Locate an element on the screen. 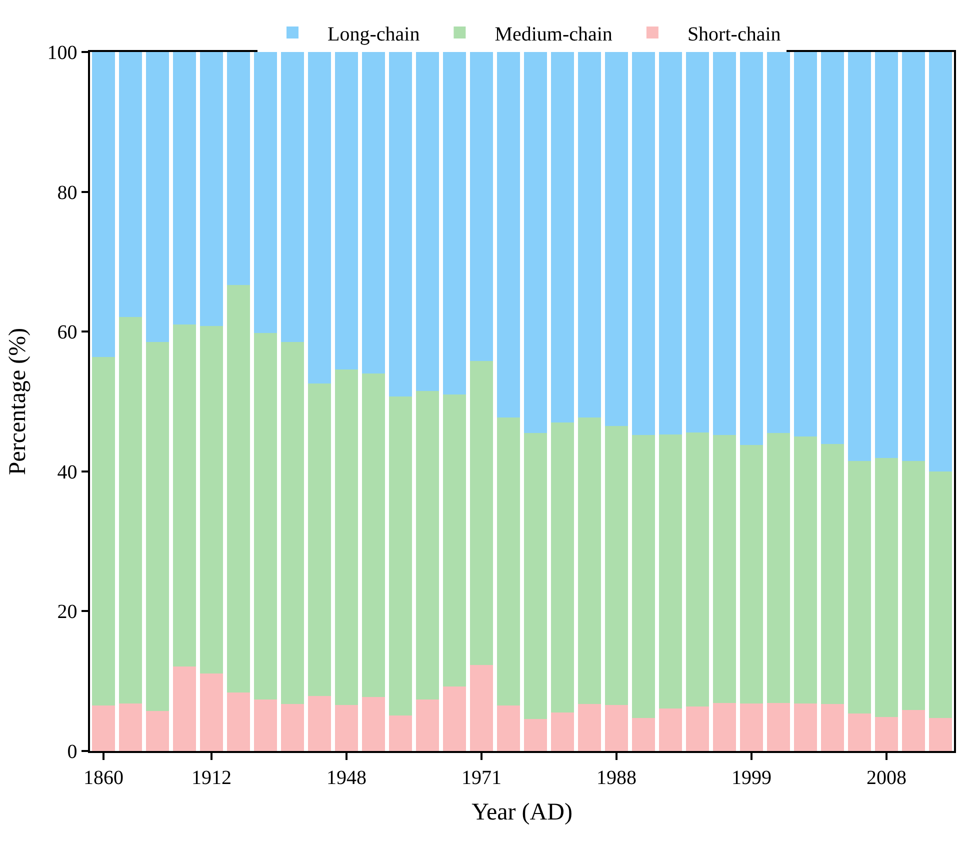  y-axis-title: Percentage (%) is located at coordinates (17, 402).